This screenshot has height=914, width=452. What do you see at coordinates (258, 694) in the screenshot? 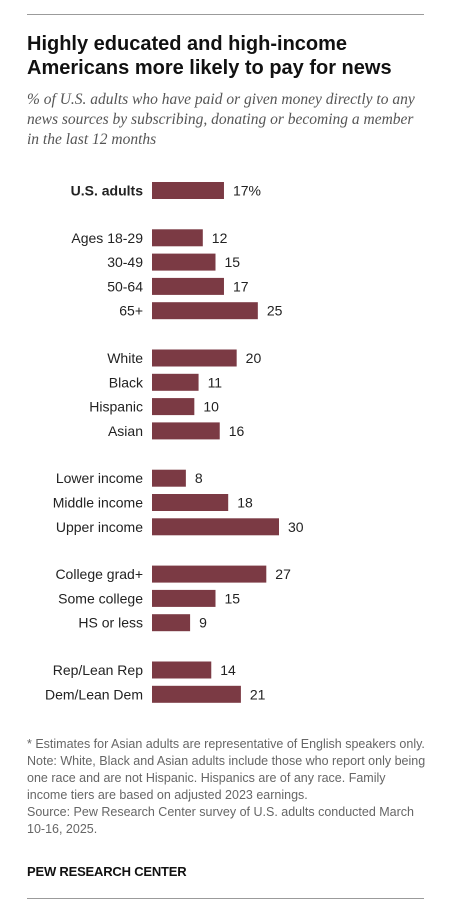
I see `data-label: 21` at bounding box center [258, 694].